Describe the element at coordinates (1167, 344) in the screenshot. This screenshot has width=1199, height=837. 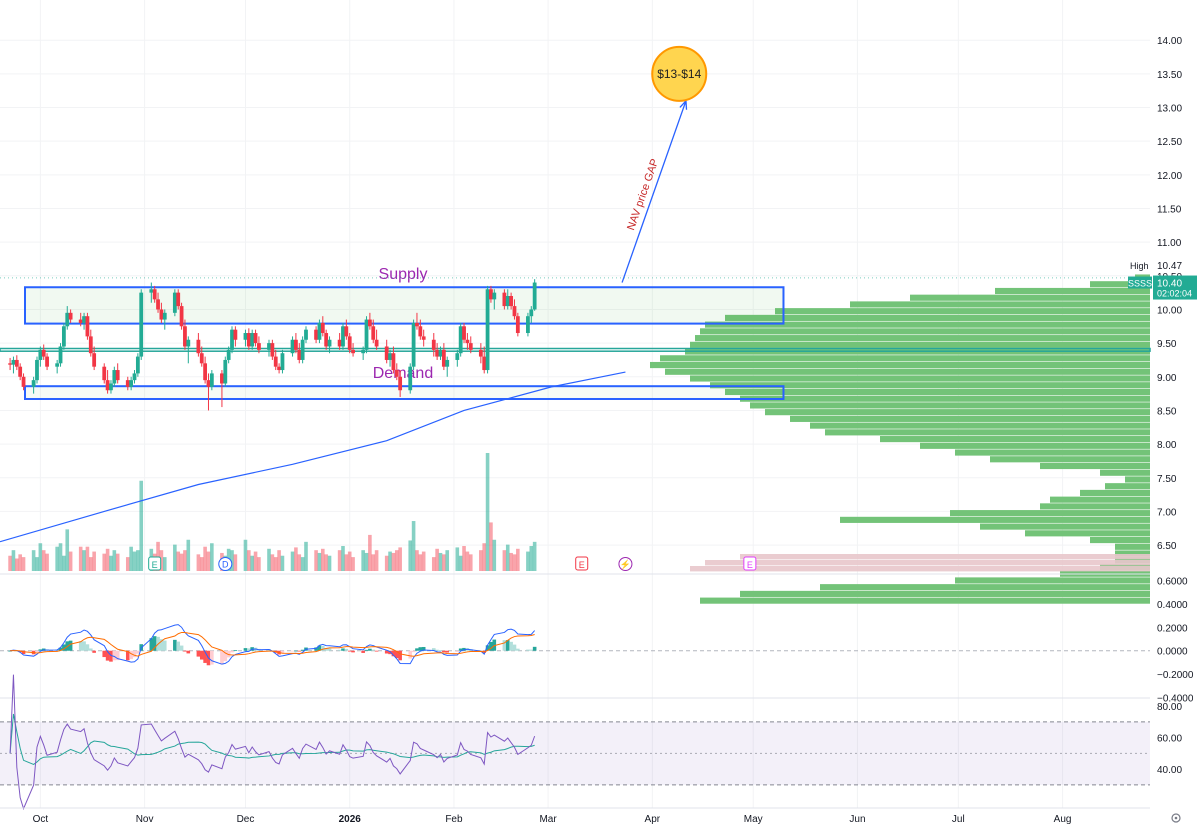
I see `price-axis-label: 9.50` at that location.